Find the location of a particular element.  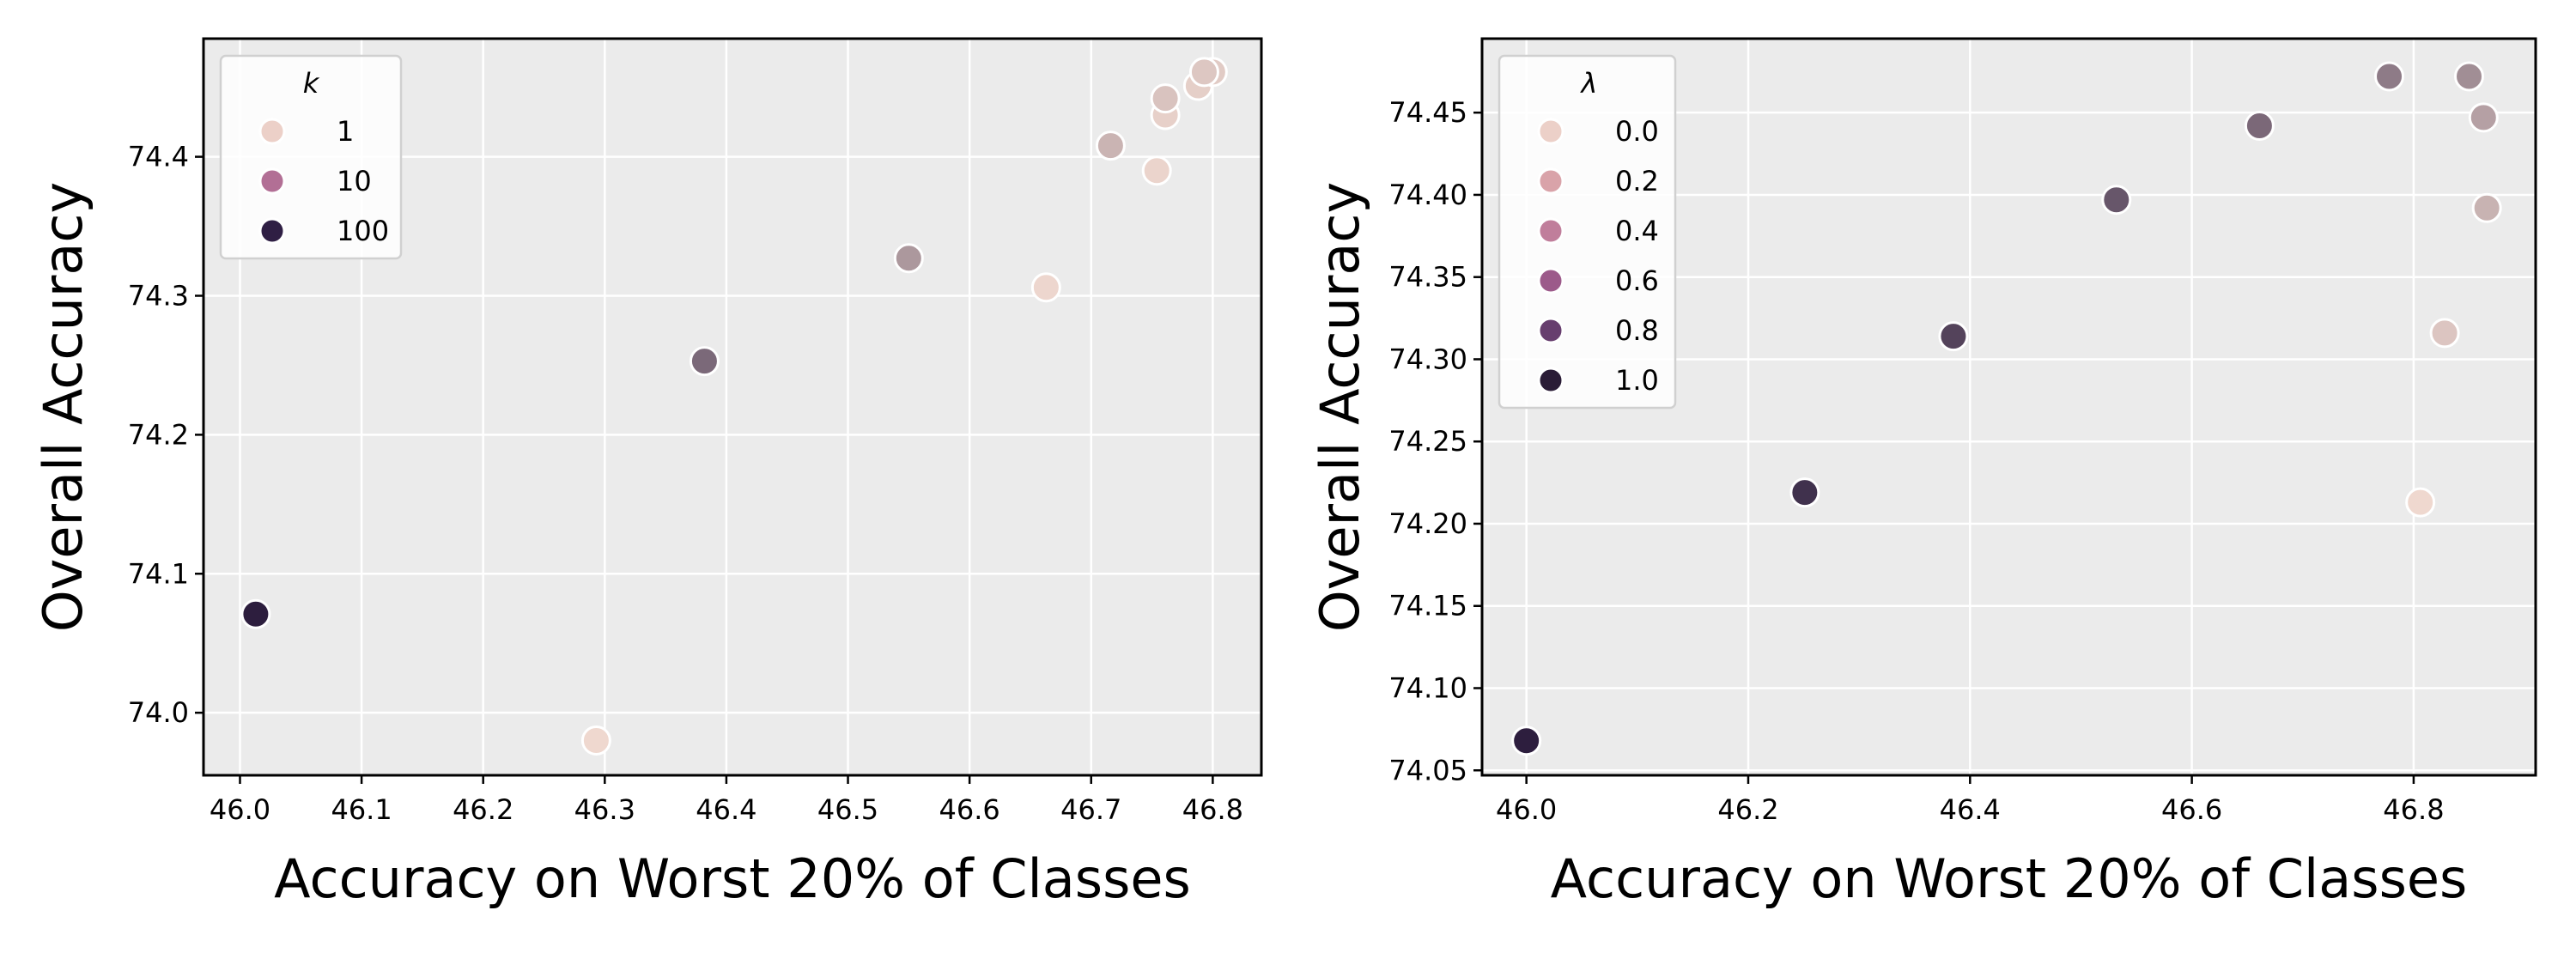

legend-title: k is located at coordinates (312, 84).